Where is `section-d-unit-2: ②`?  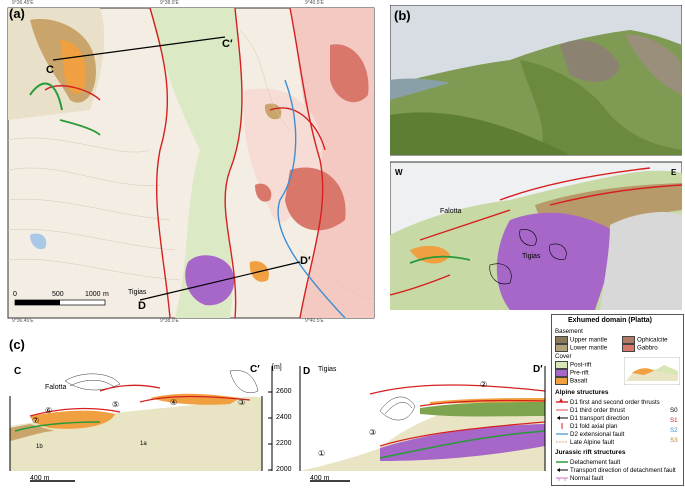
section-d-unit-2: ② is located at coordinates (484, 384).